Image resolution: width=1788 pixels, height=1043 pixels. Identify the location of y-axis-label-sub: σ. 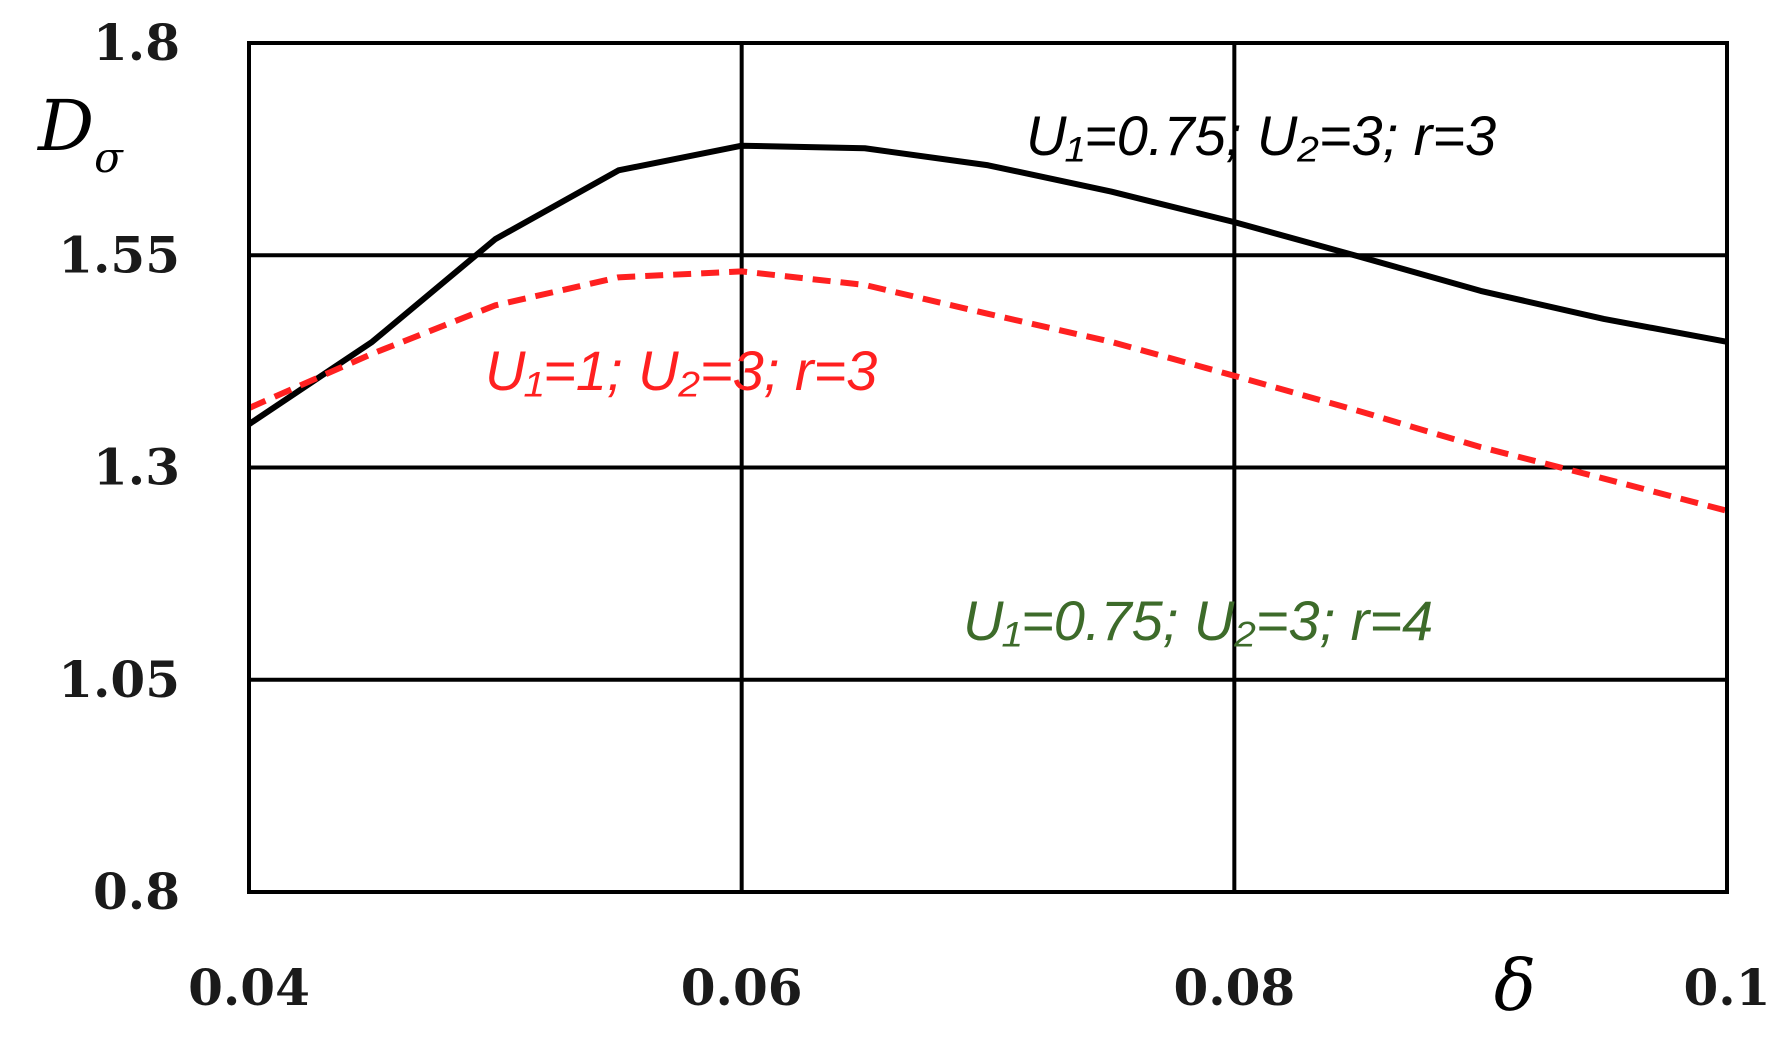
(109, 157).